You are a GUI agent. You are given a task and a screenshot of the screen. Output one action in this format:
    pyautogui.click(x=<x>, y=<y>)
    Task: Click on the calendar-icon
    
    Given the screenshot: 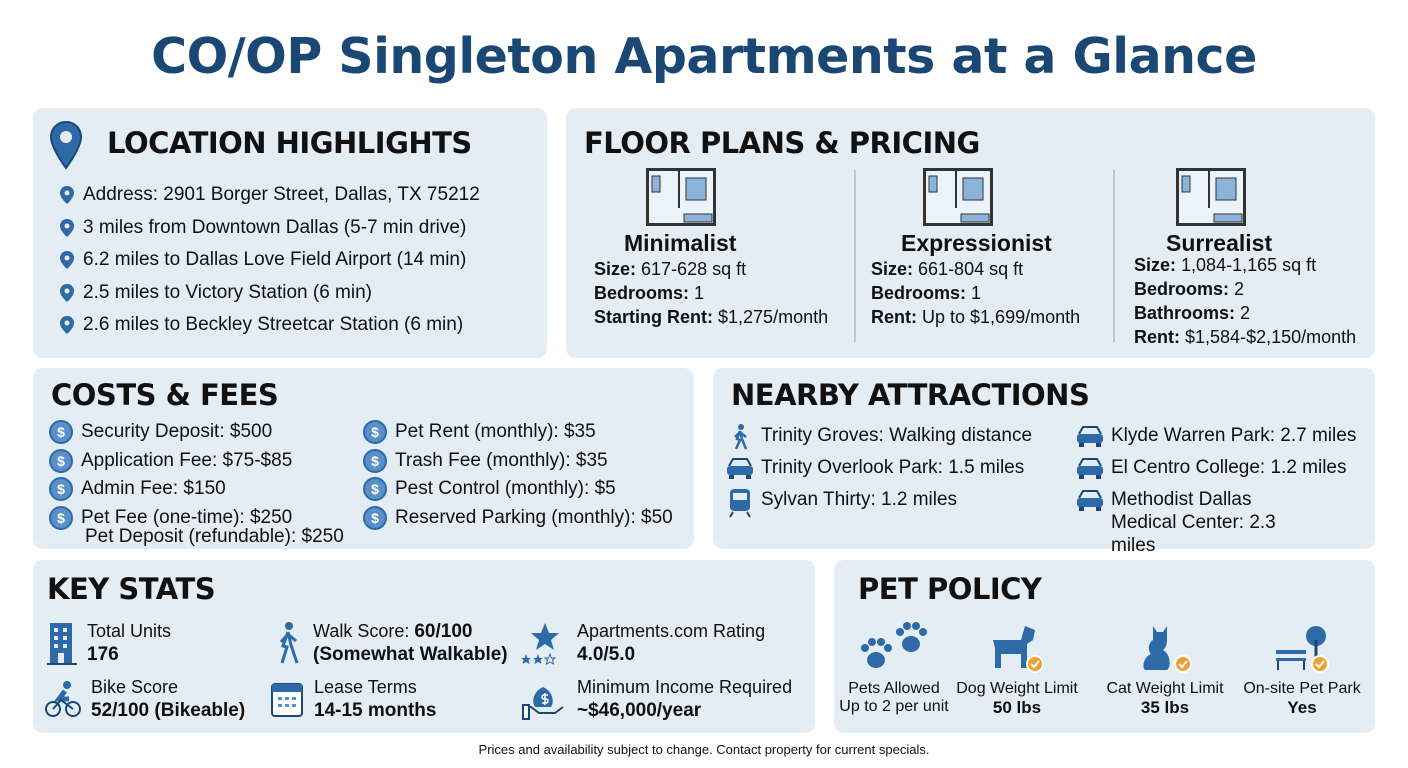 What is the action you would take?
    pyautogui.click(x=287, y=700)
    